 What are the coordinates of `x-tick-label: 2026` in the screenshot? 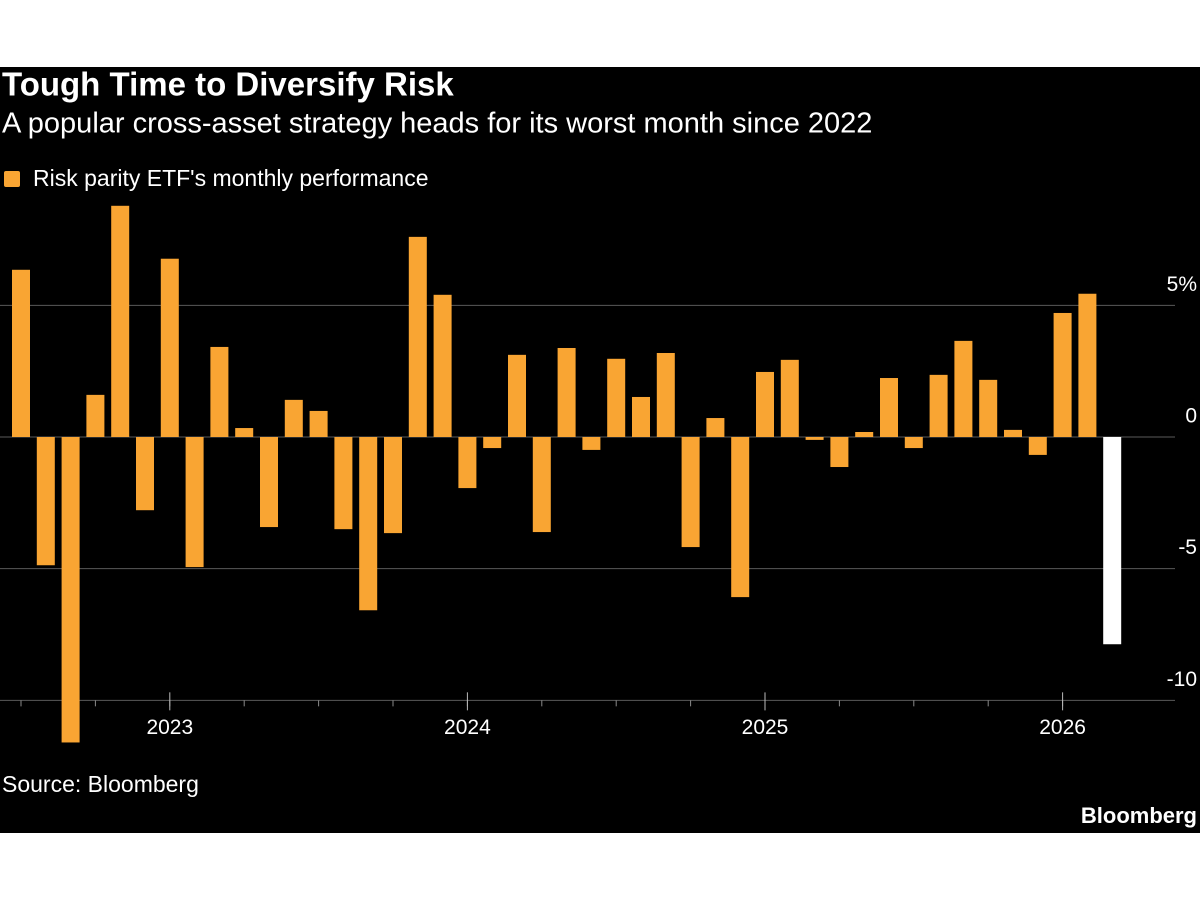 It's located at (1062, 727).